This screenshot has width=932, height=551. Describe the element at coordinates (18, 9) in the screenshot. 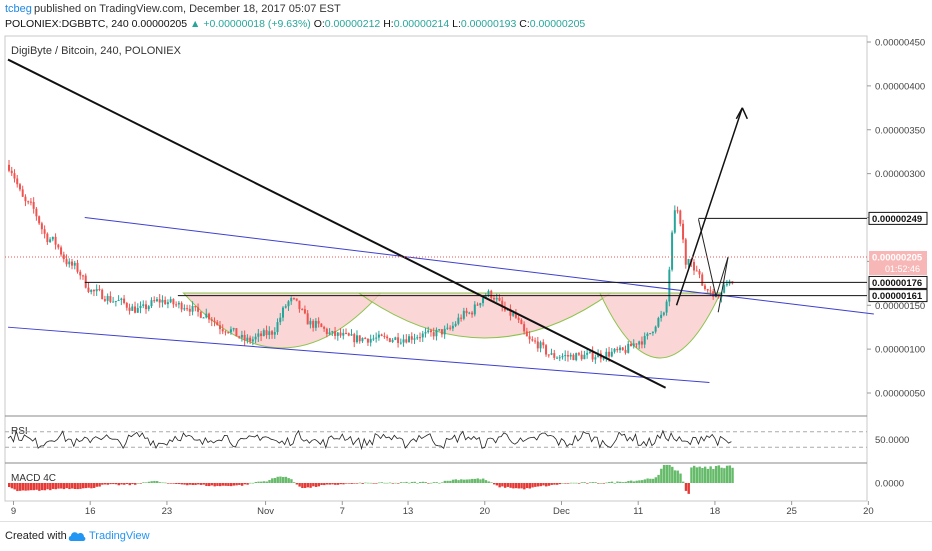

I see `author-name: tcbeg` at that location.